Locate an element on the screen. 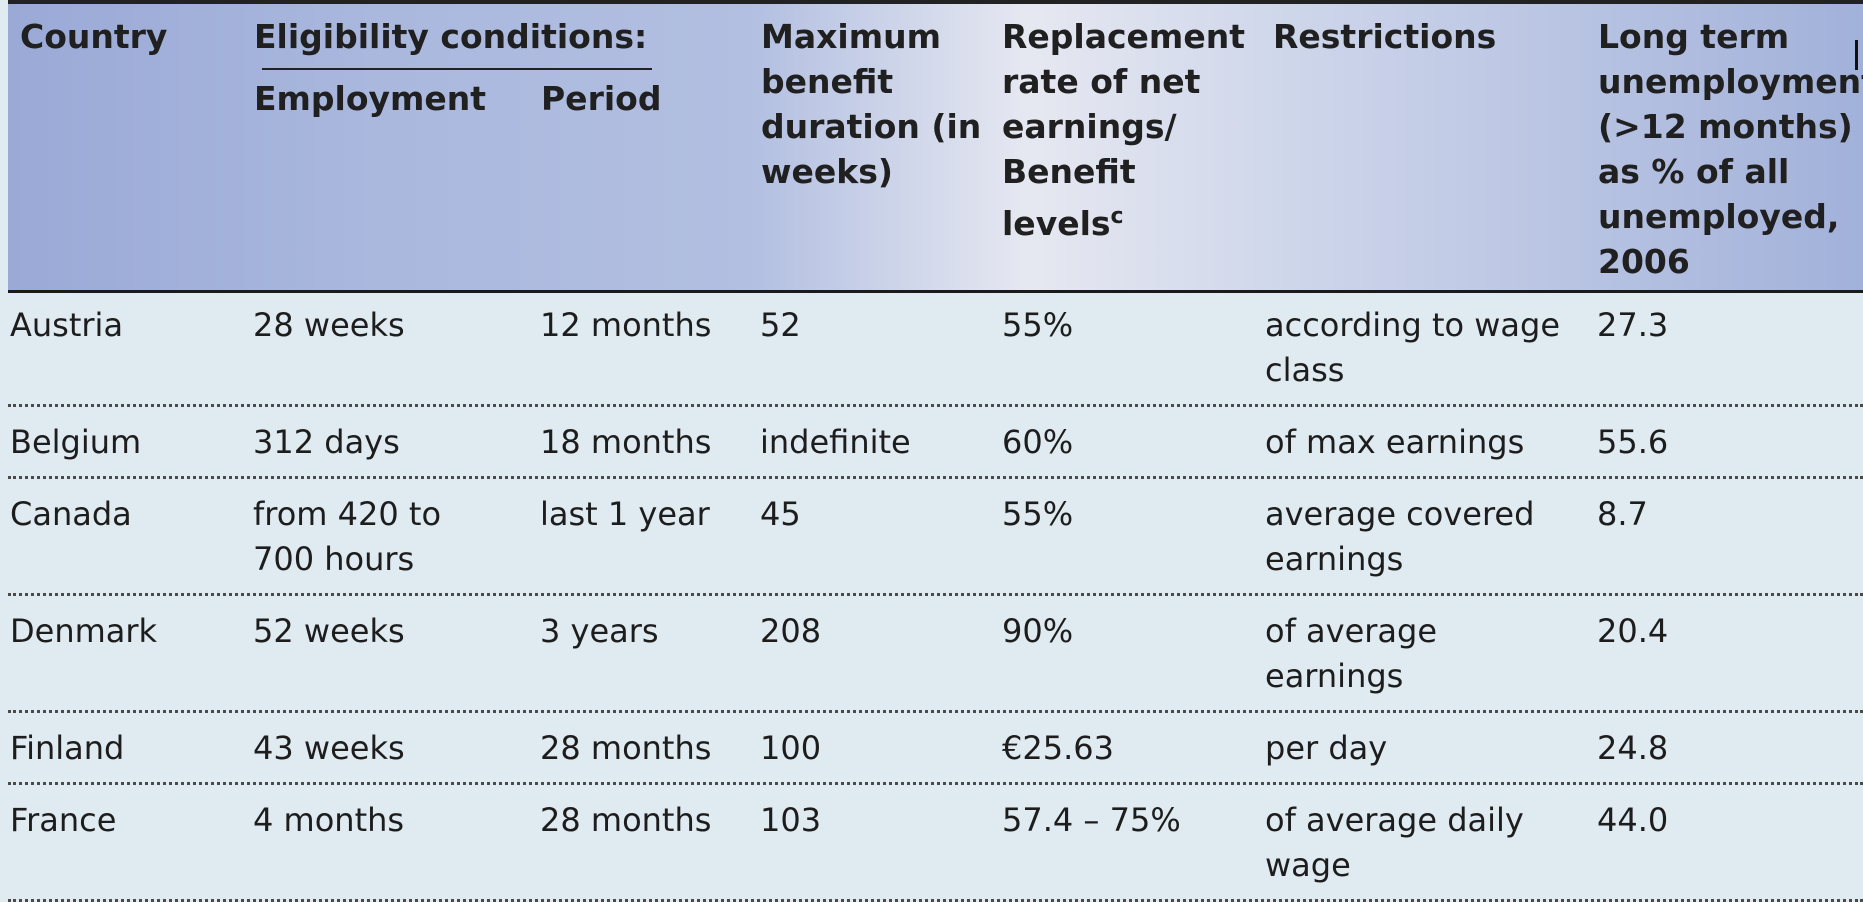  cell-period: last 1 year is located at coordinates (625, 514).